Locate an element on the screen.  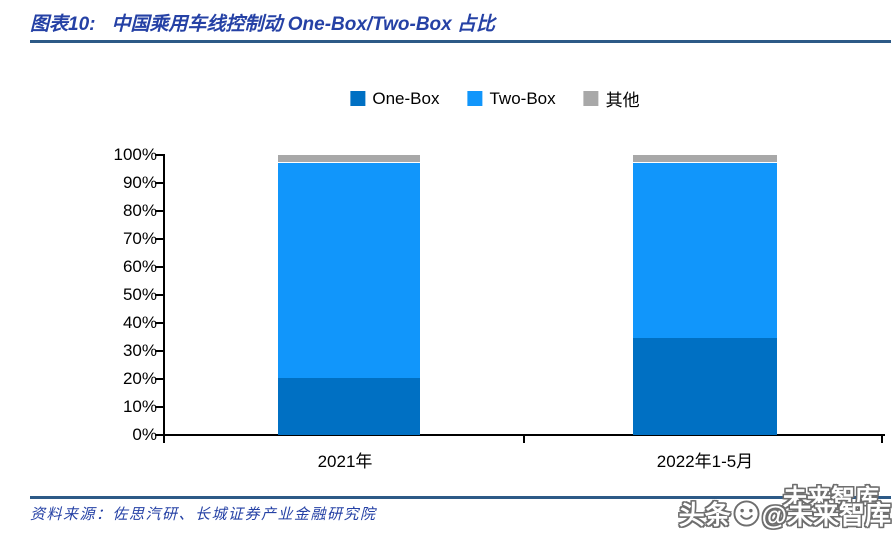
watermark-prefix: 头条 is located at coordinates (704, 515).